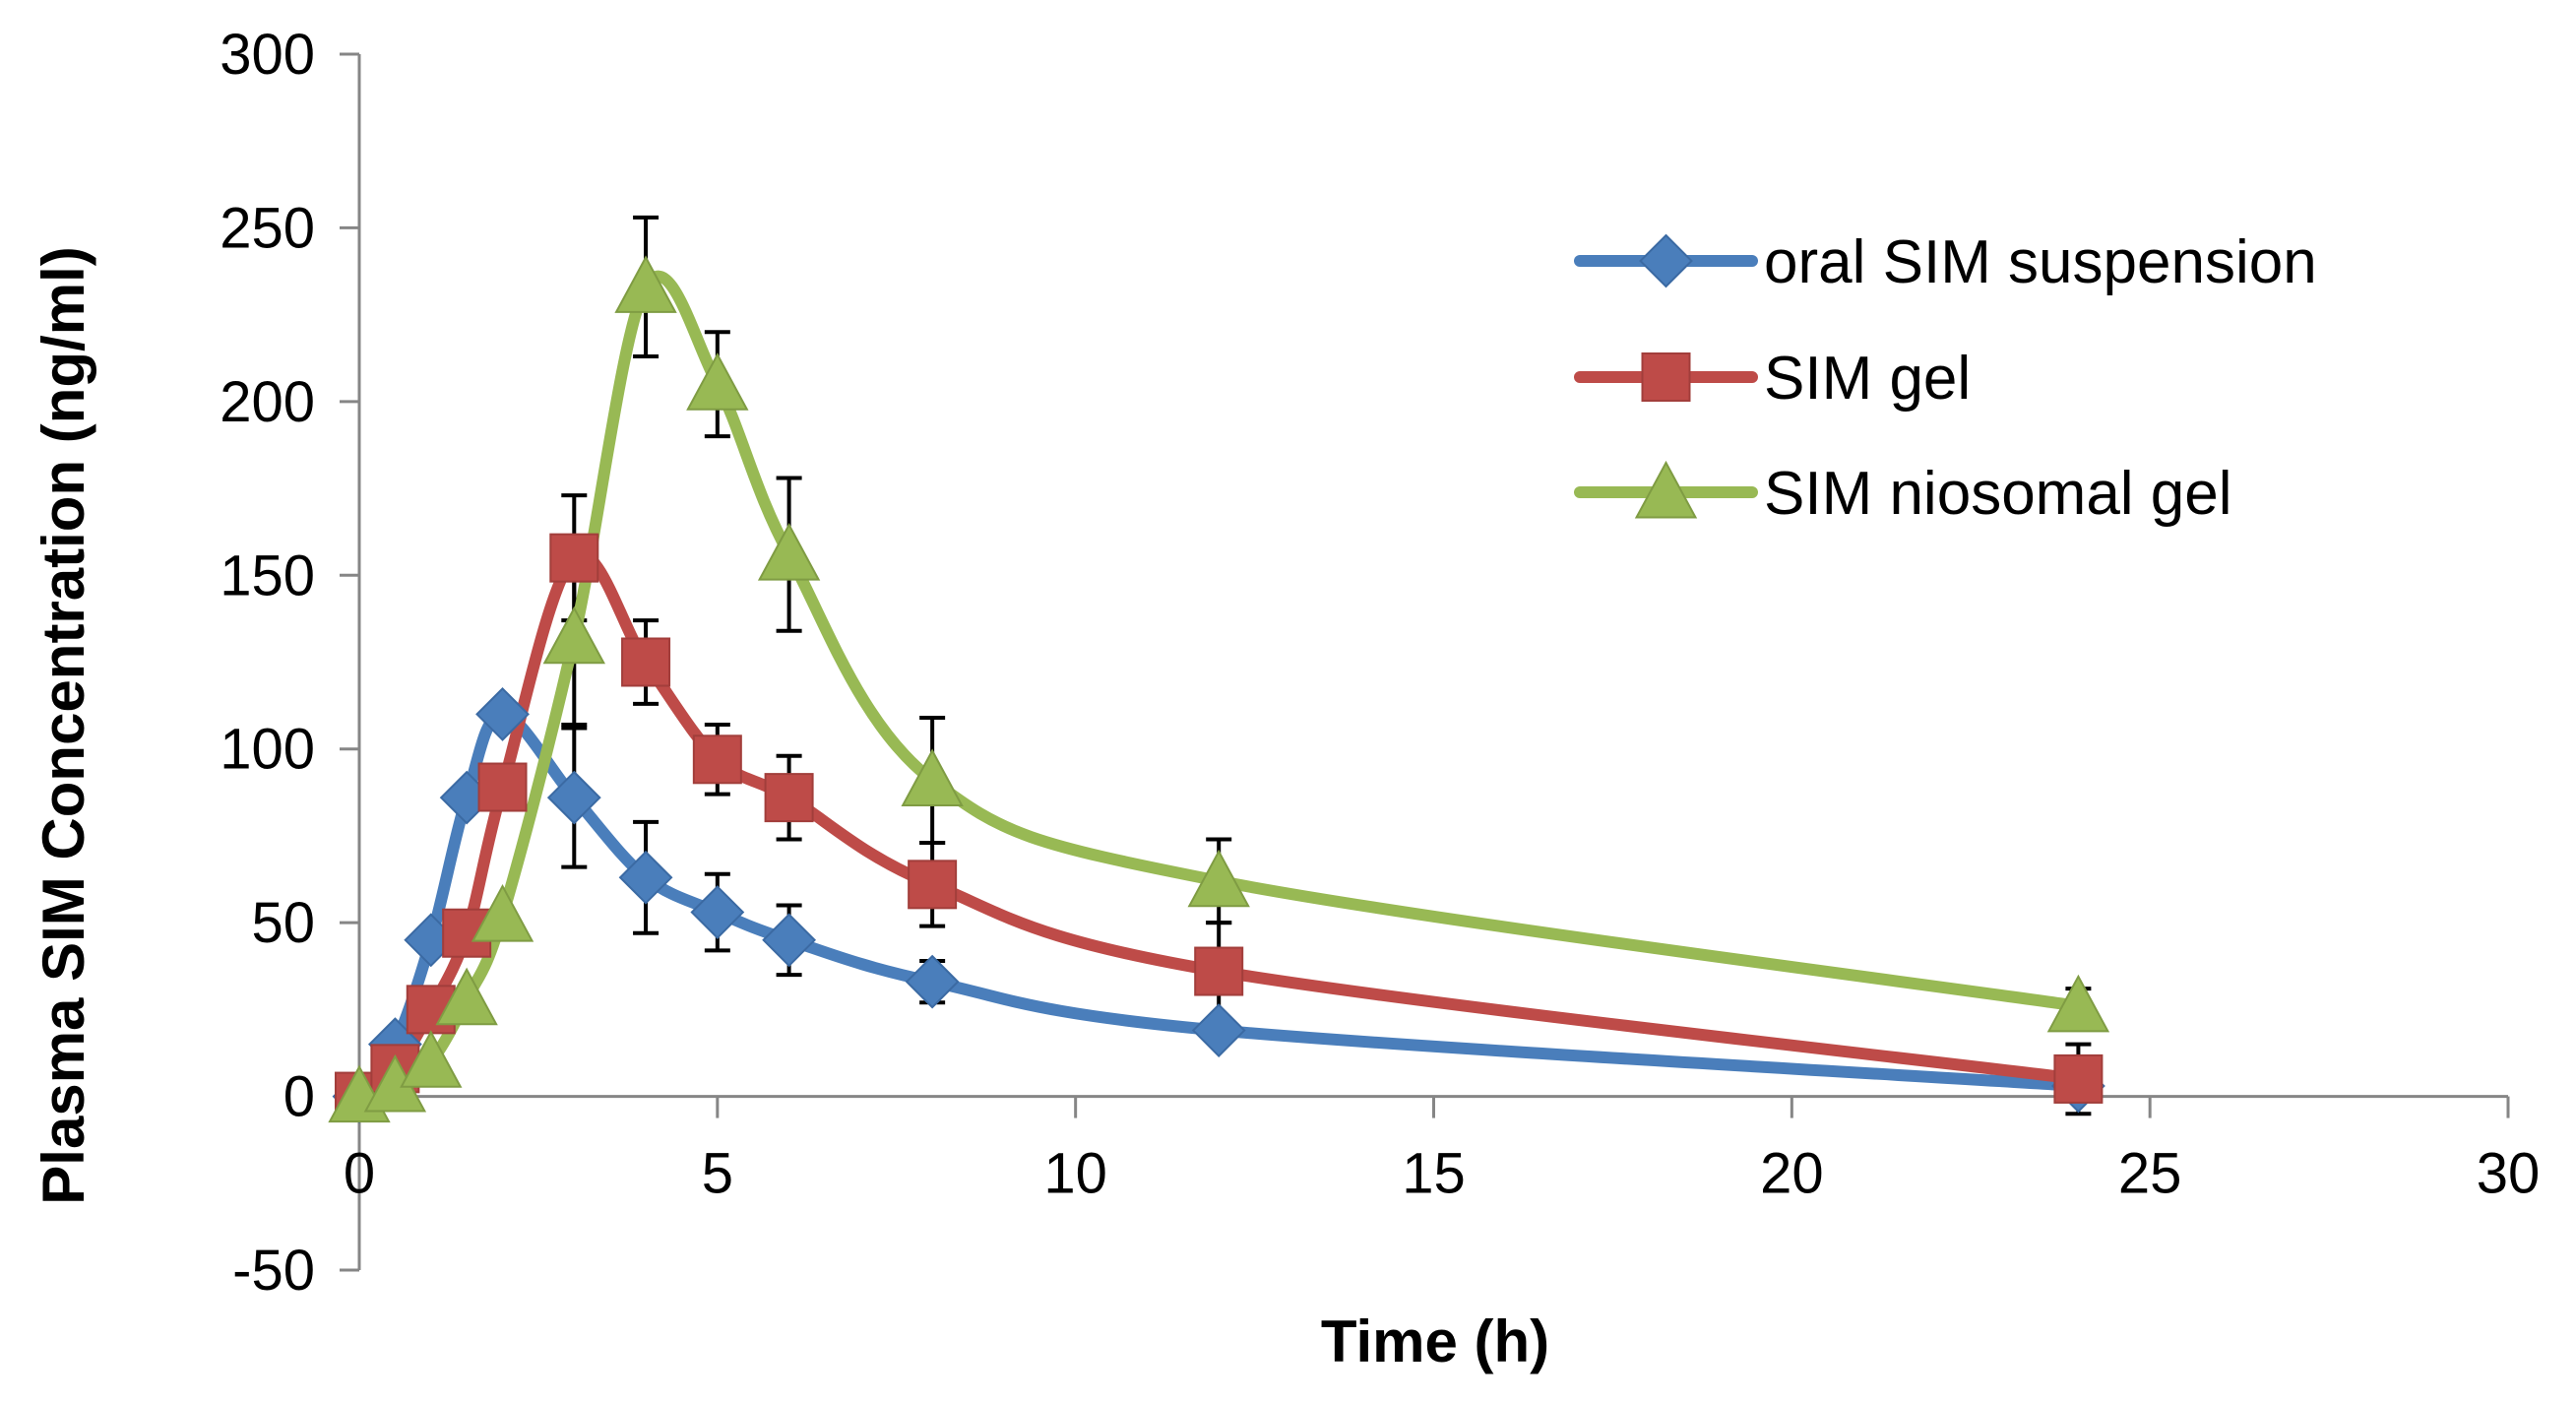 This screenshot has width=2576, height=1403. What do you see at coordinates (267, 402) in the screenshot?
I see `y-tick-label: 200` at bounding box center [267, 402].